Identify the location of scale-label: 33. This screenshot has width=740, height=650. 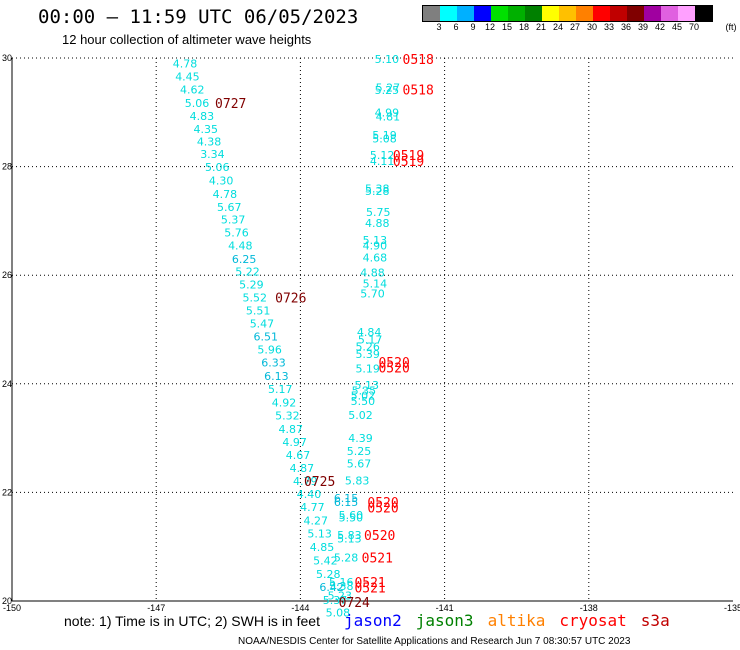
(609, 27).